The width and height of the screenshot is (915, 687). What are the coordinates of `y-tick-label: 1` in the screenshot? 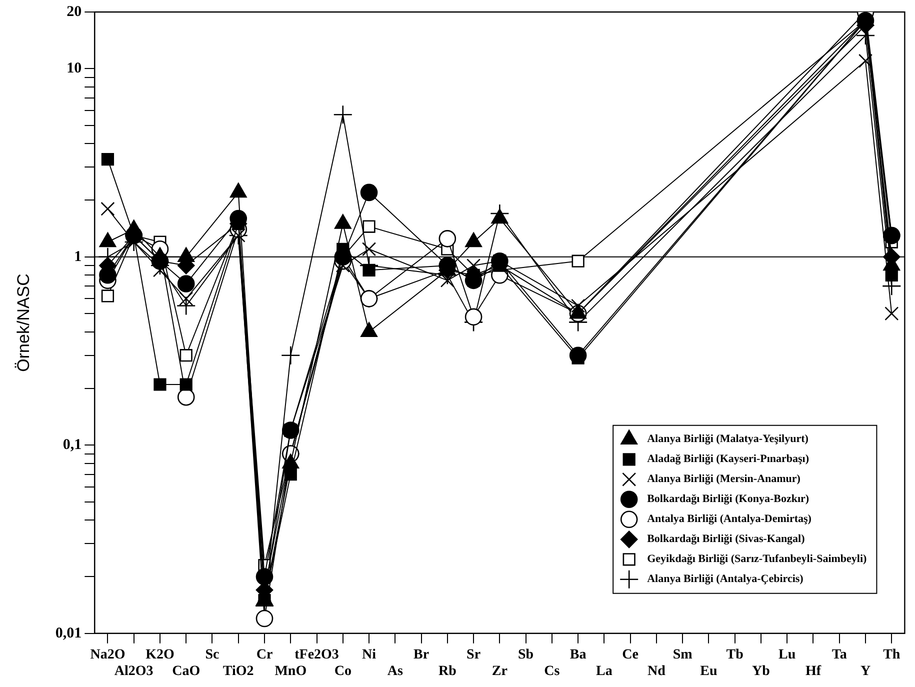 It's located at (78, 256).